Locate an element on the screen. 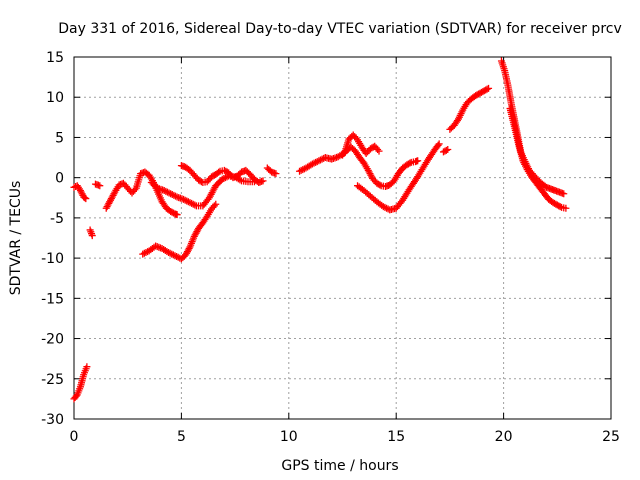 The width and height of the screenshot is (640, 480). x-tick-label: 25 is located at coordinates (611, 437).